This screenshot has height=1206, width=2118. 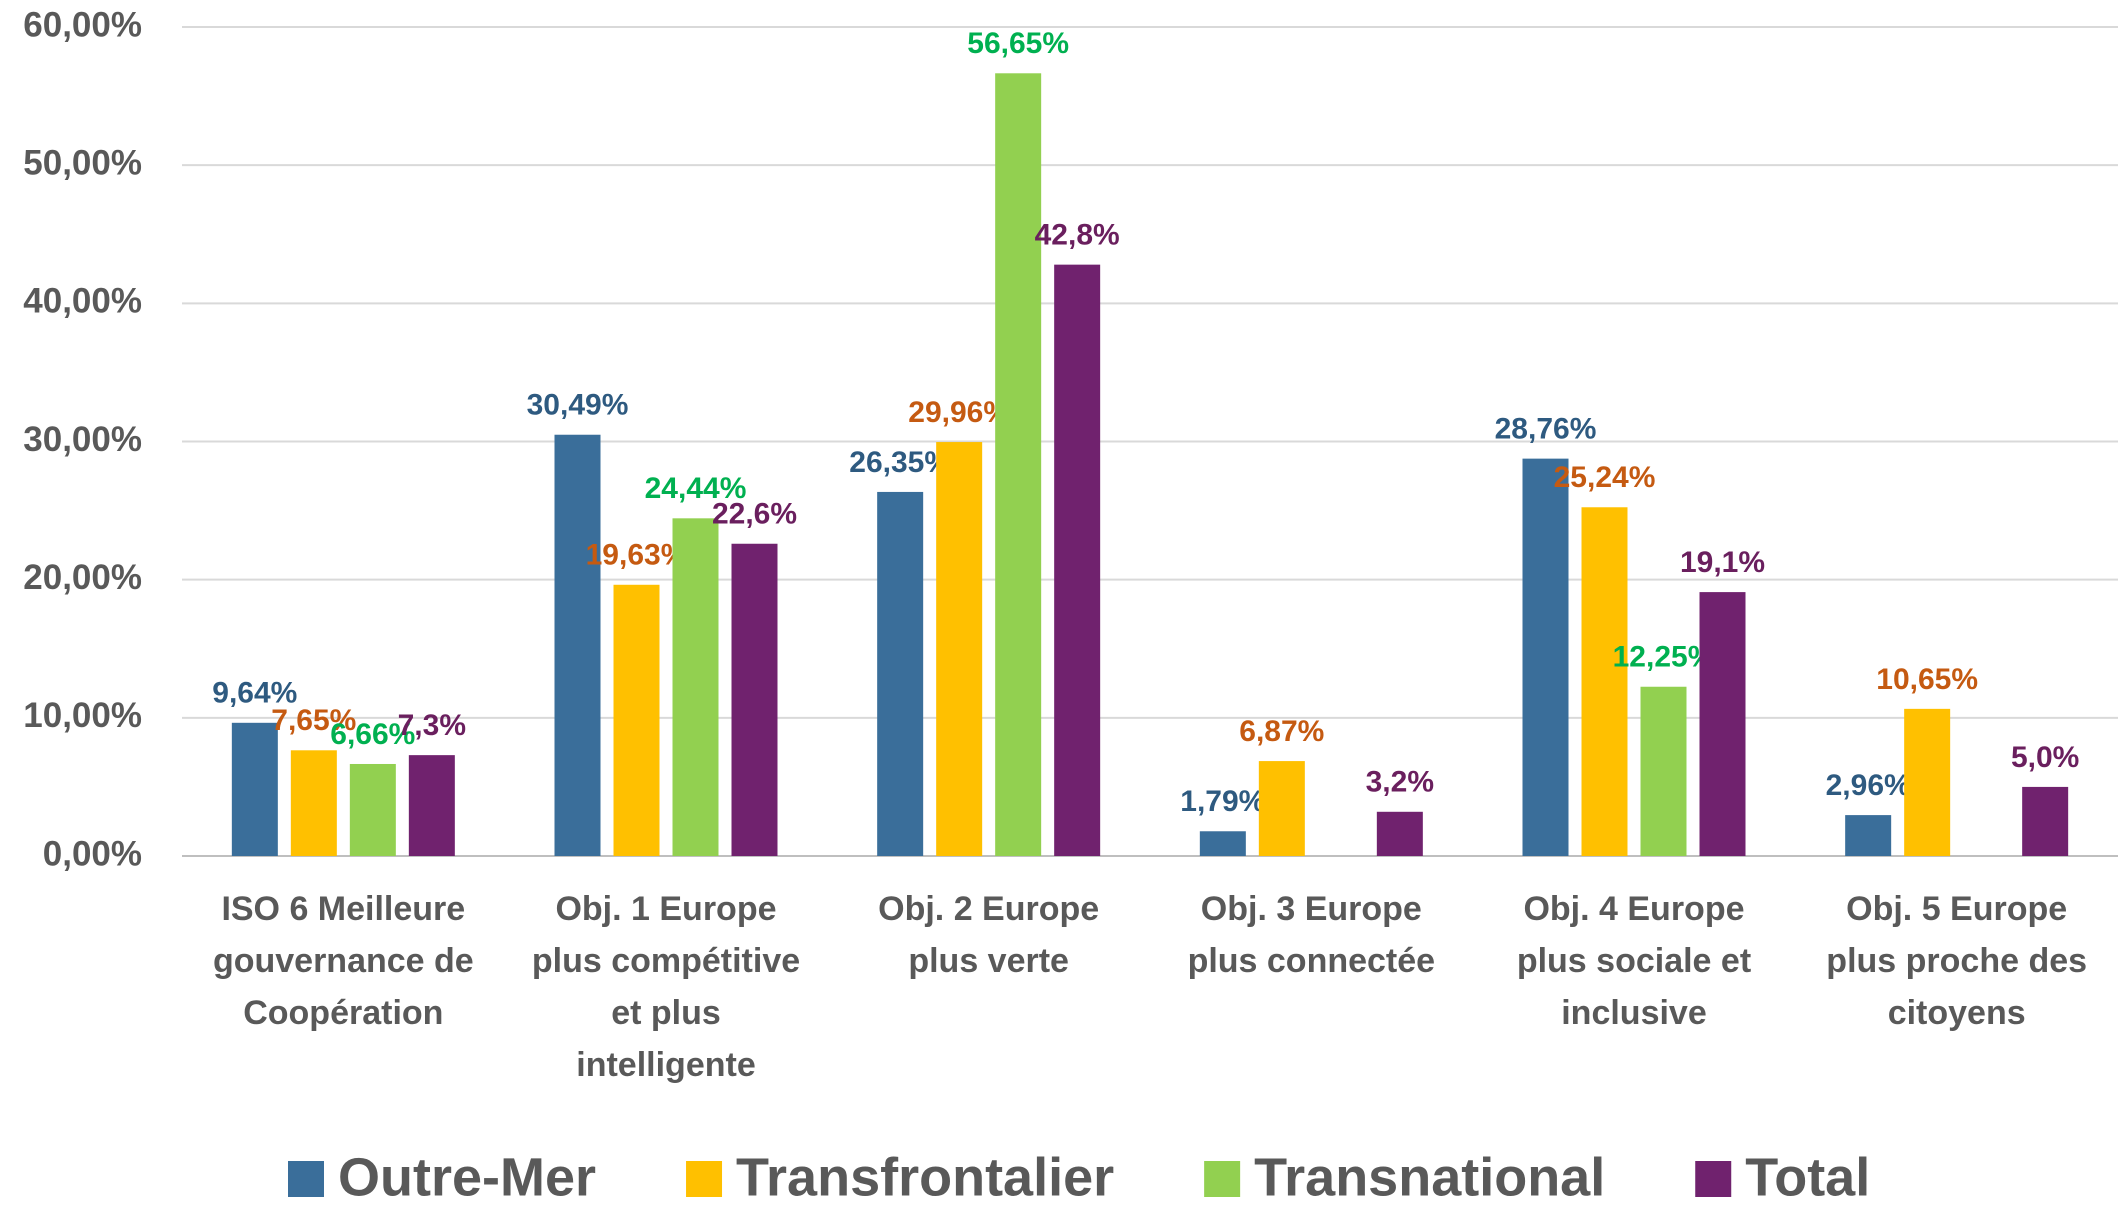 What do you see at coordinates (313, 720) in the screenshot?
I see `value-label: 7,65%` at bounding box center [313, 720].